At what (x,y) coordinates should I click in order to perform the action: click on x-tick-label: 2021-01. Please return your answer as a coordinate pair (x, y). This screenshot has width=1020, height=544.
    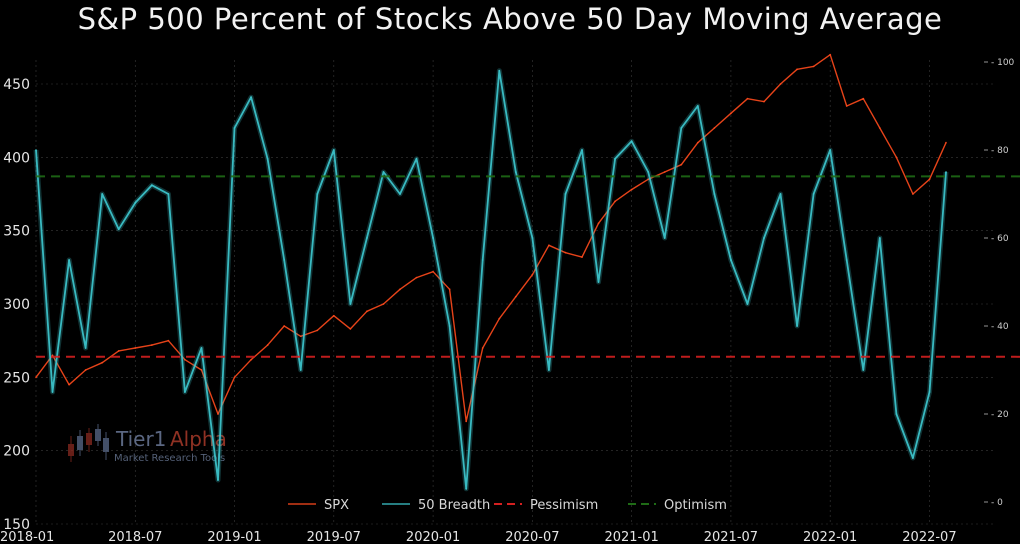
    Looking at the image, I should click on (631, 537).